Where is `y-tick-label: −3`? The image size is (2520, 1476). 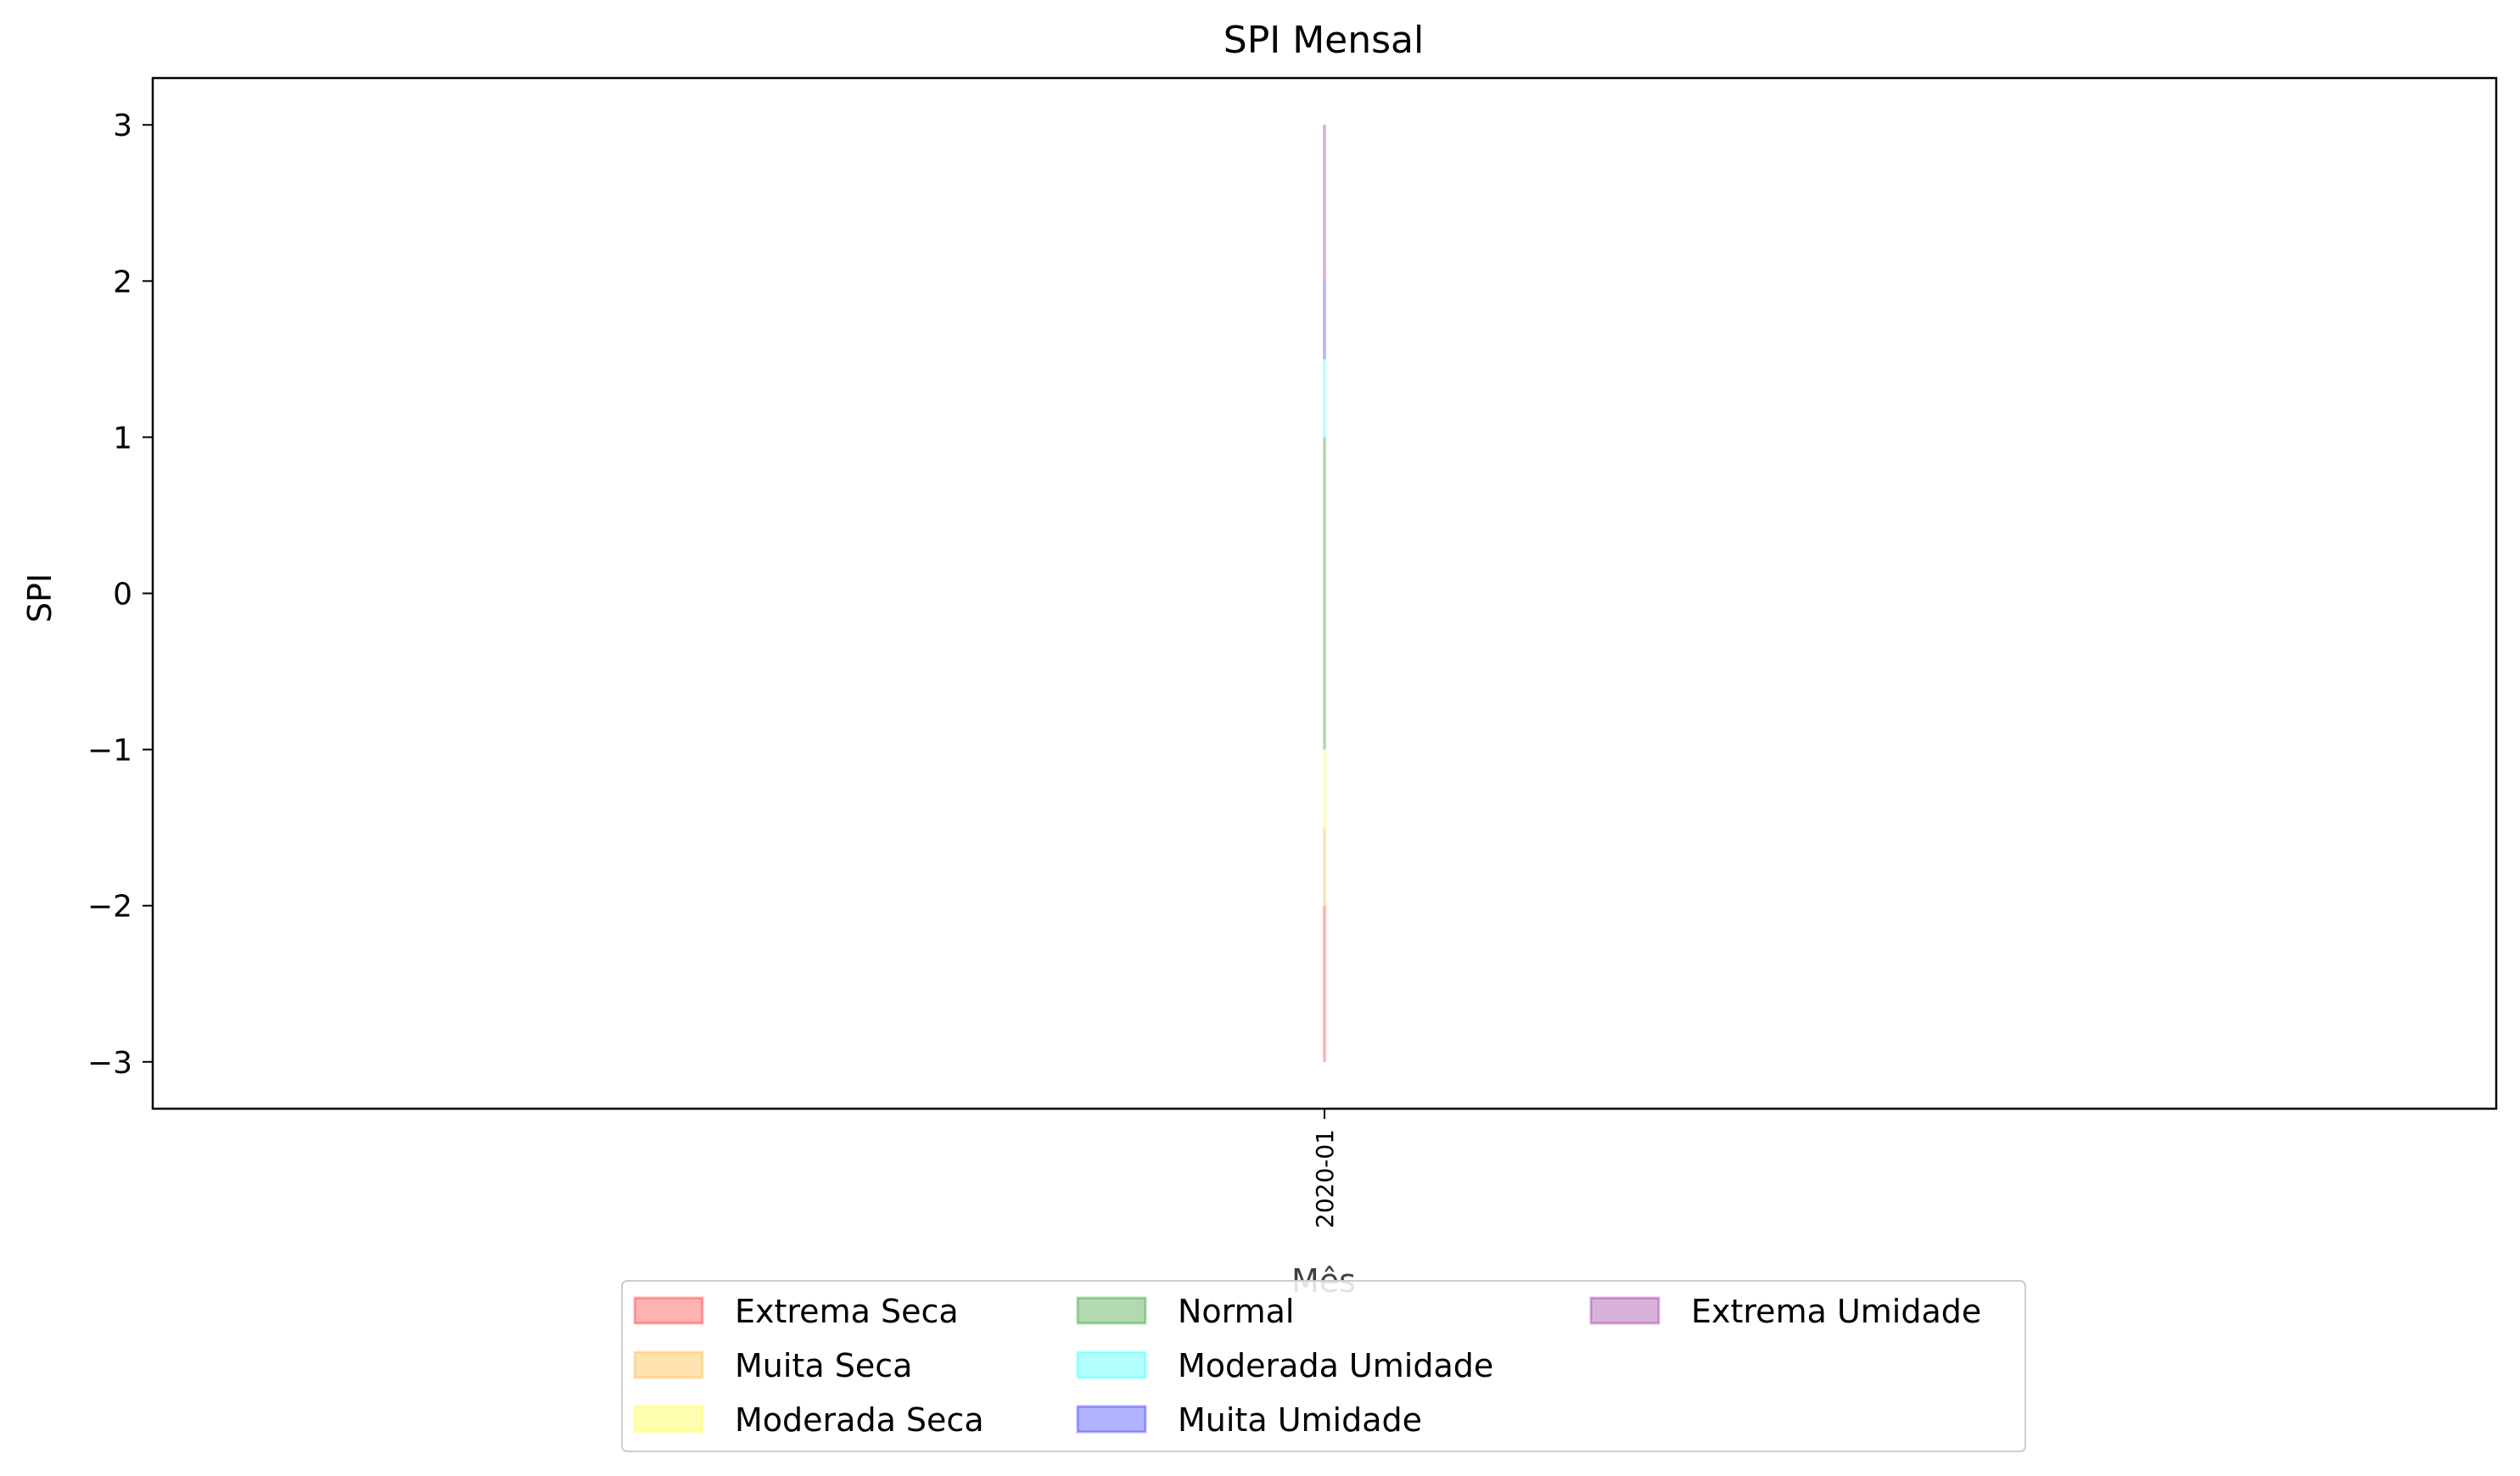 y-tick-label: −3 is located at coordinates (110, 1063).